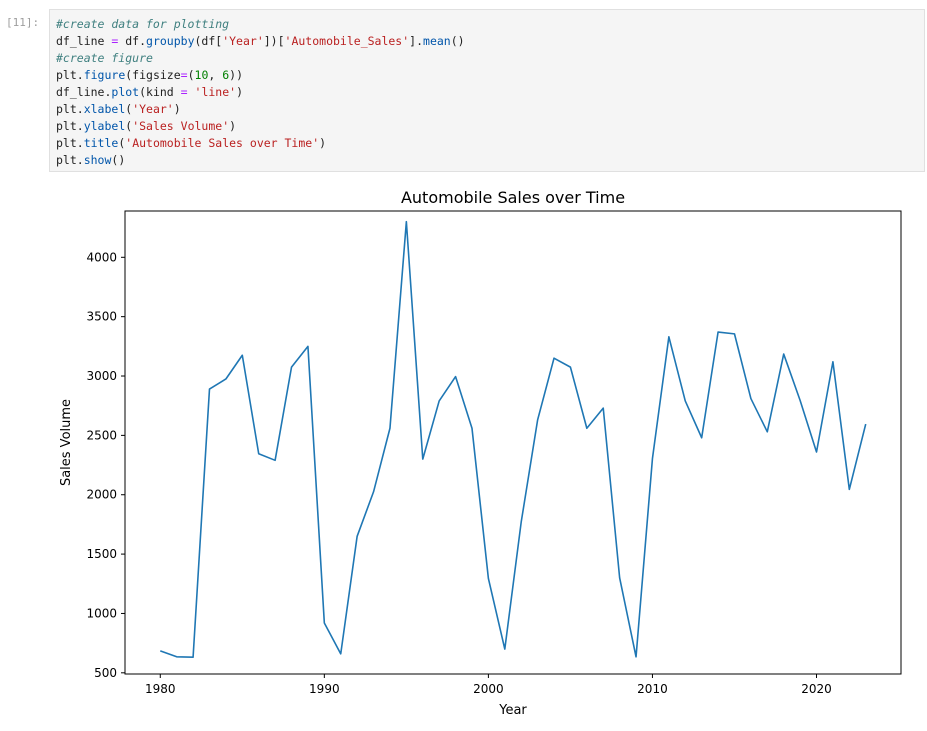  I want to click on code-token: xlabel, so click(104, 109).